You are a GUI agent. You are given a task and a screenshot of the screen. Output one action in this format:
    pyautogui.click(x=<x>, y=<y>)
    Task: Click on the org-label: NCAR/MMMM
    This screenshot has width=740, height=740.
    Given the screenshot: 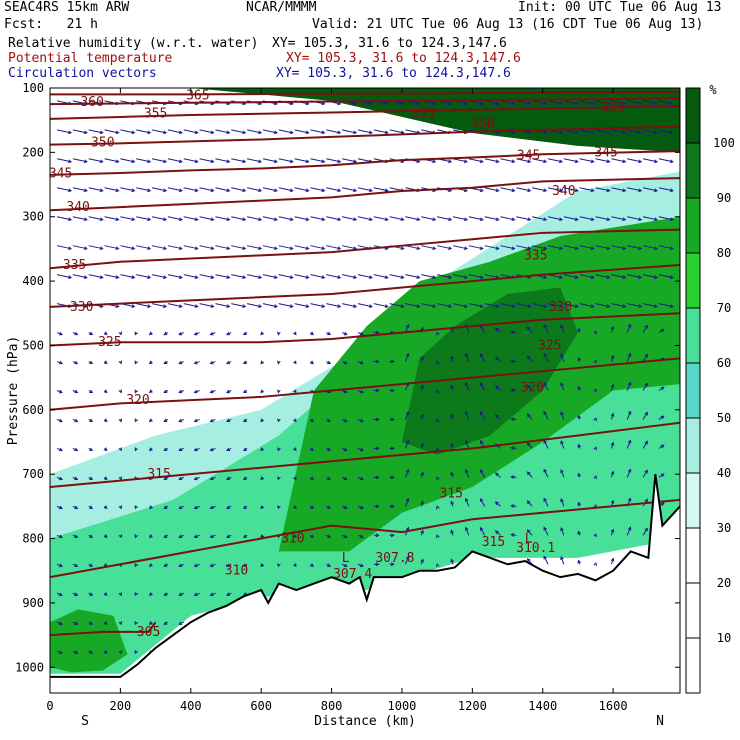 What is the action you would take?
    pyautogui.click(x=281, y=7)
    